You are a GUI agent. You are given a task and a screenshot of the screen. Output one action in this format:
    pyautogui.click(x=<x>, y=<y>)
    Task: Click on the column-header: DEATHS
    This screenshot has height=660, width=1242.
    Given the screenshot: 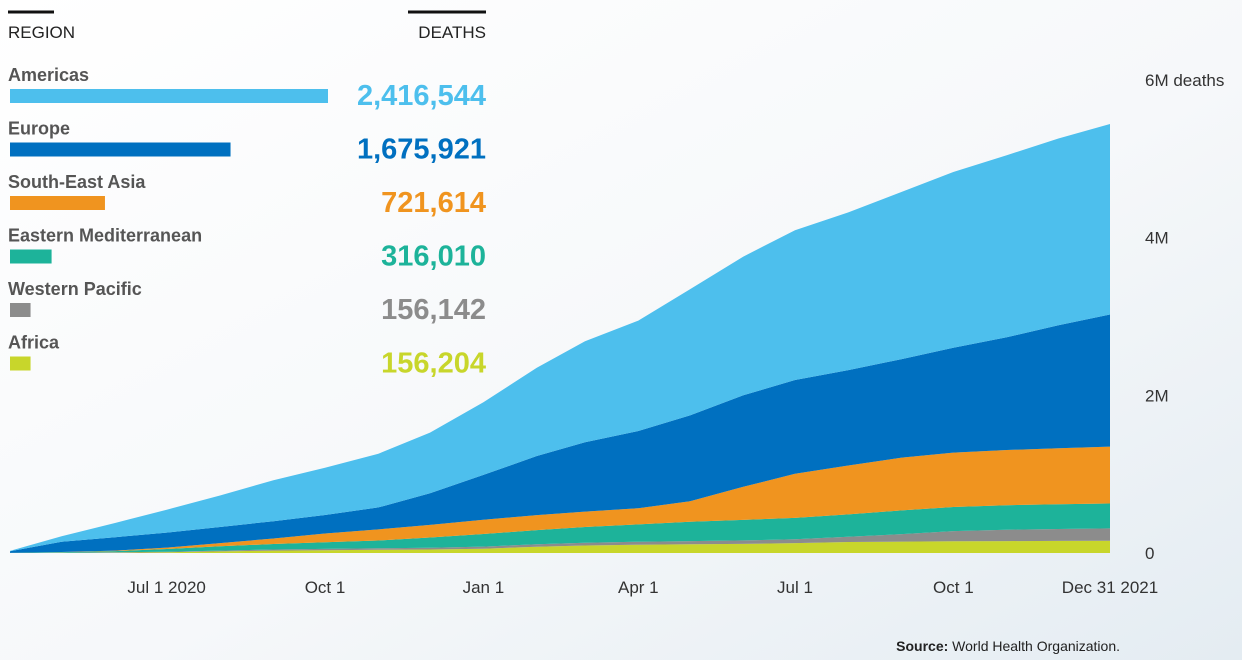 What is the action you would take?
    pyautogui.click(x=452, y=32)
    